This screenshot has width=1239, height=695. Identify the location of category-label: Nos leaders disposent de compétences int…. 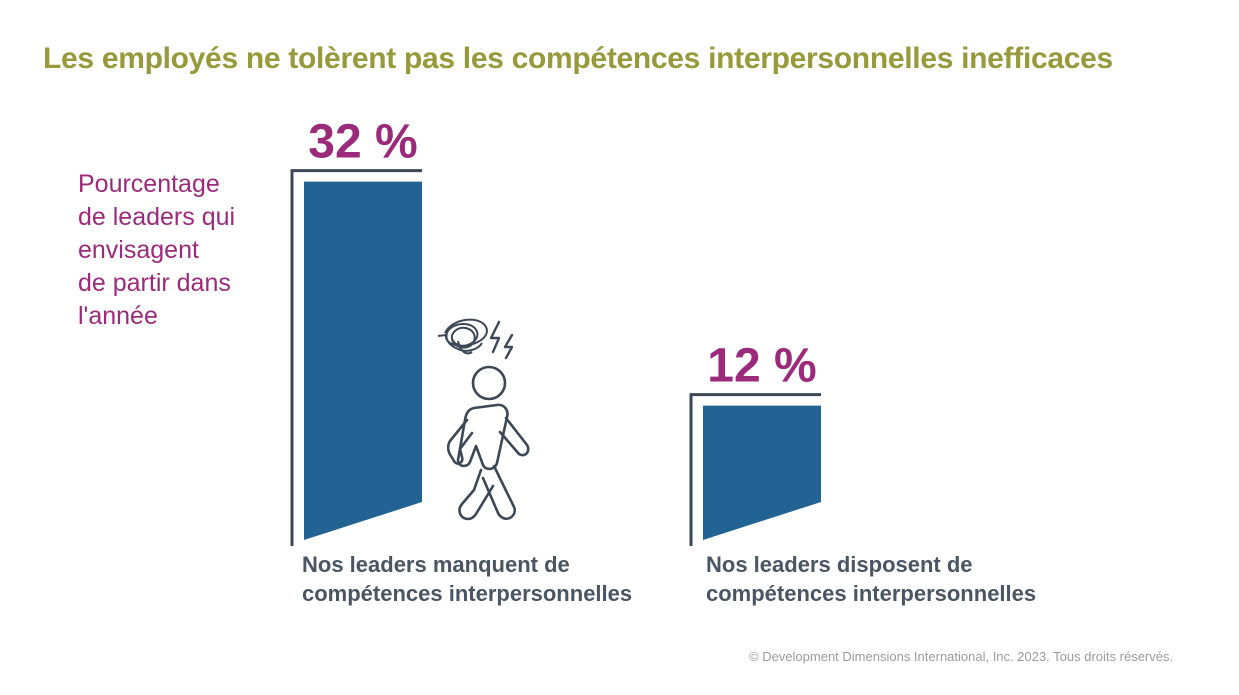
(871, 579).